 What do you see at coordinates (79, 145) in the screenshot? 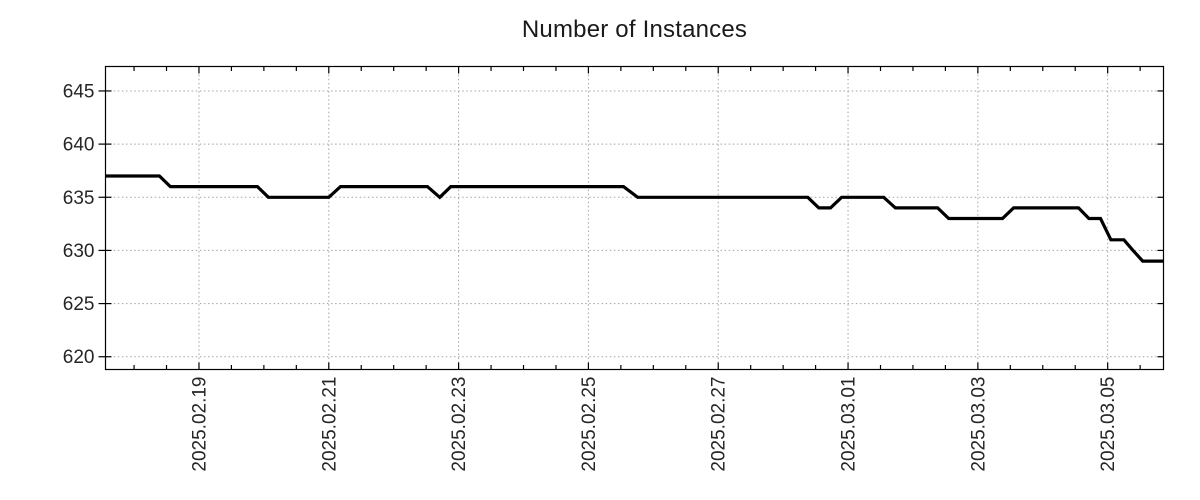
I see `y-tick-label: 640` at bounding box center [79, 145].